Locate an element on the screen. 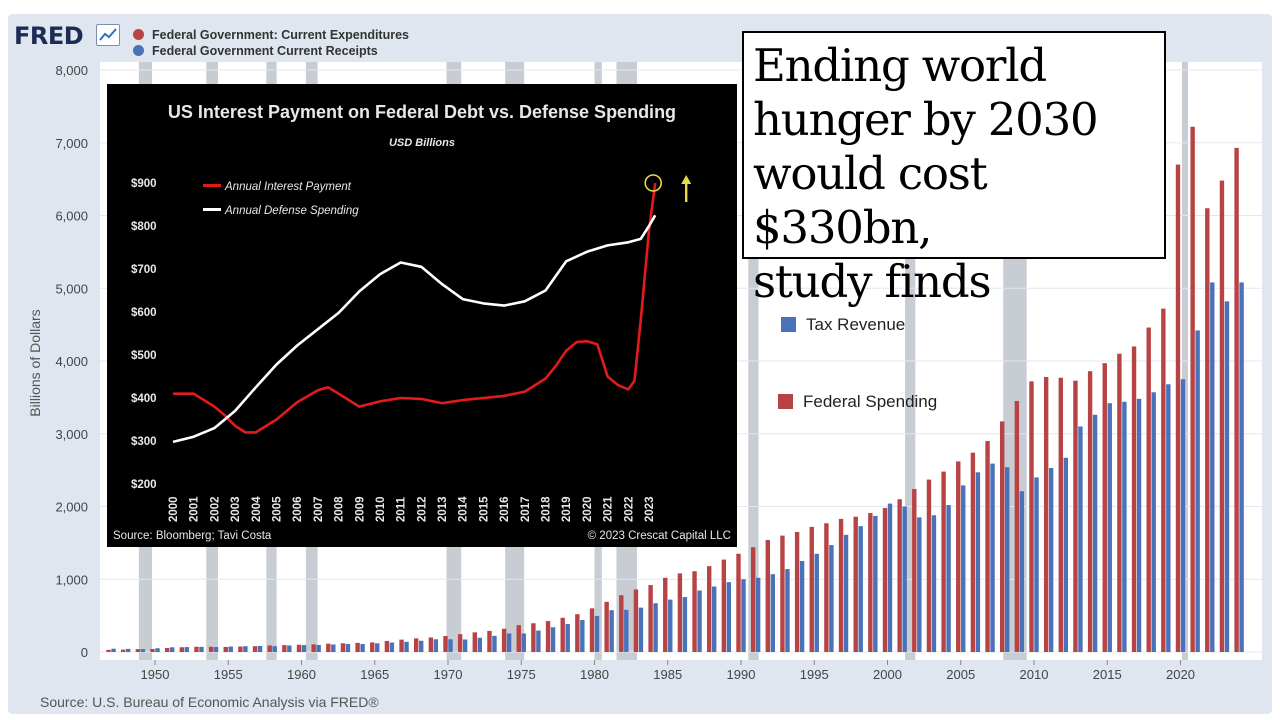 This screenshot has height=720, width=1280. inset-x-tick-label: 2012 is located at coordinates (422, 509).